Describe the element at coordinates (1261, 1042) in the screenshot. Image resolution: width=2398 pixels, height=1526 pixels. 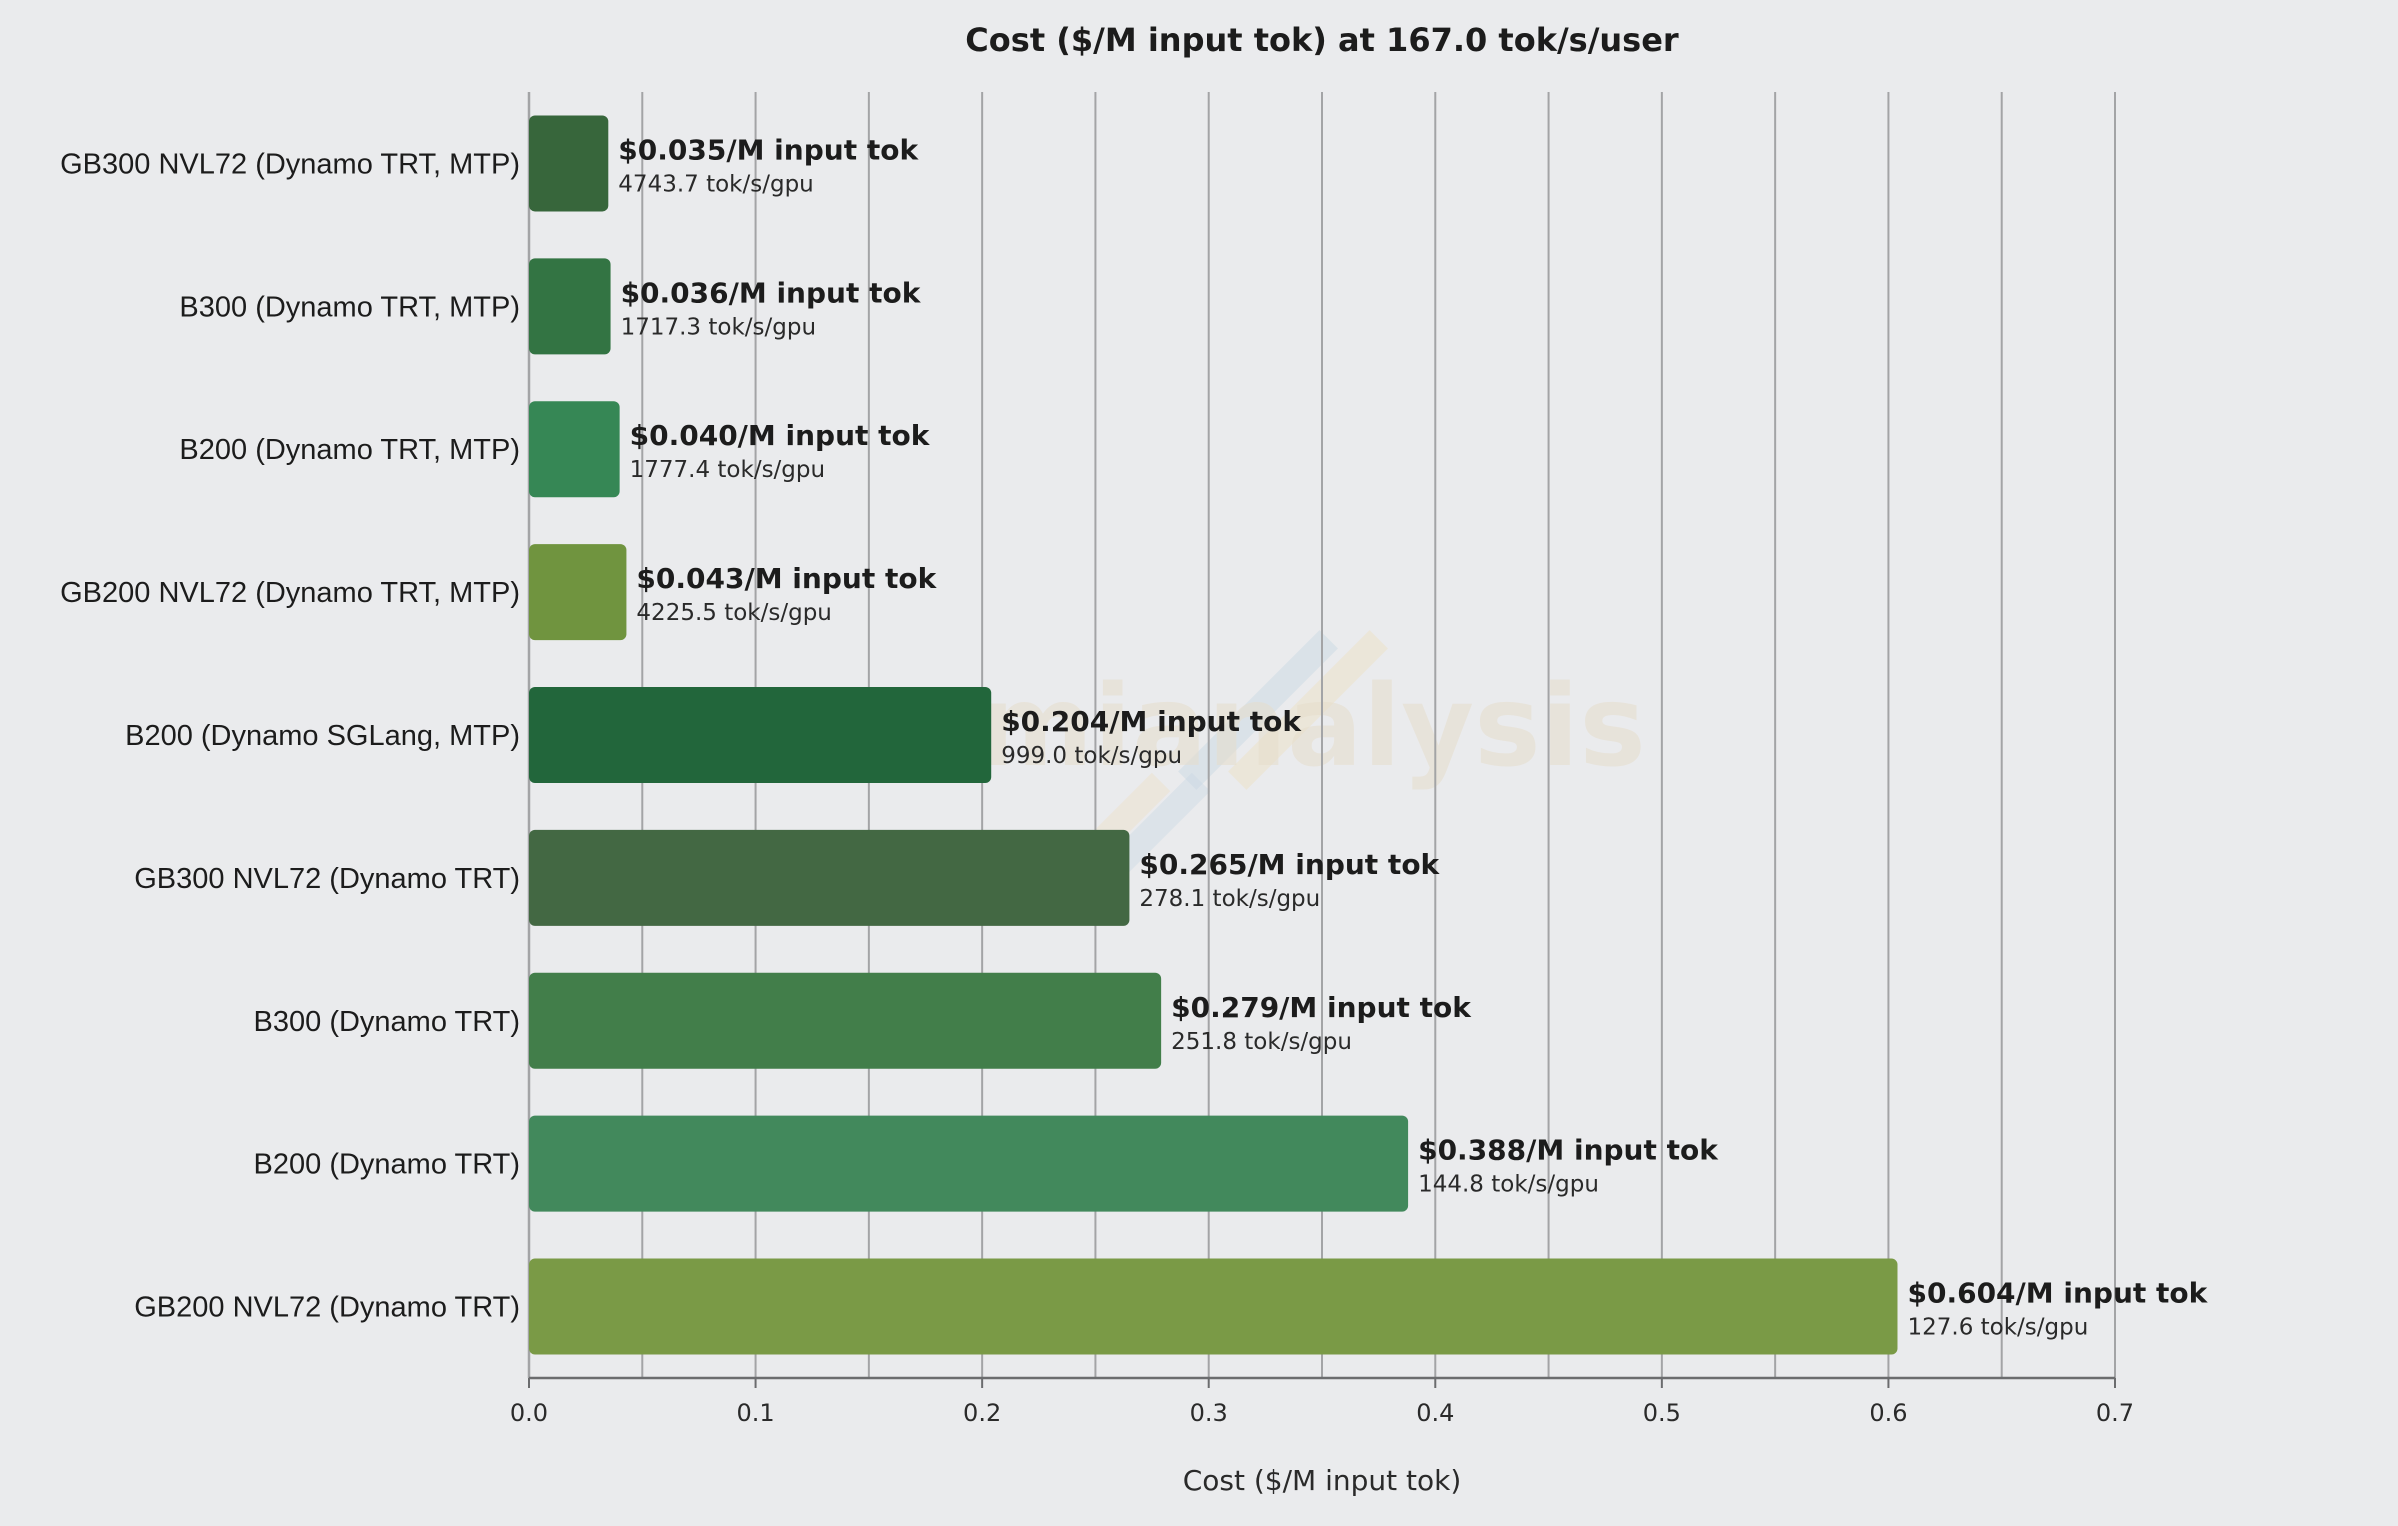
I see `bar-throughput-label: 251.8 tok/s/gpu` at that location.